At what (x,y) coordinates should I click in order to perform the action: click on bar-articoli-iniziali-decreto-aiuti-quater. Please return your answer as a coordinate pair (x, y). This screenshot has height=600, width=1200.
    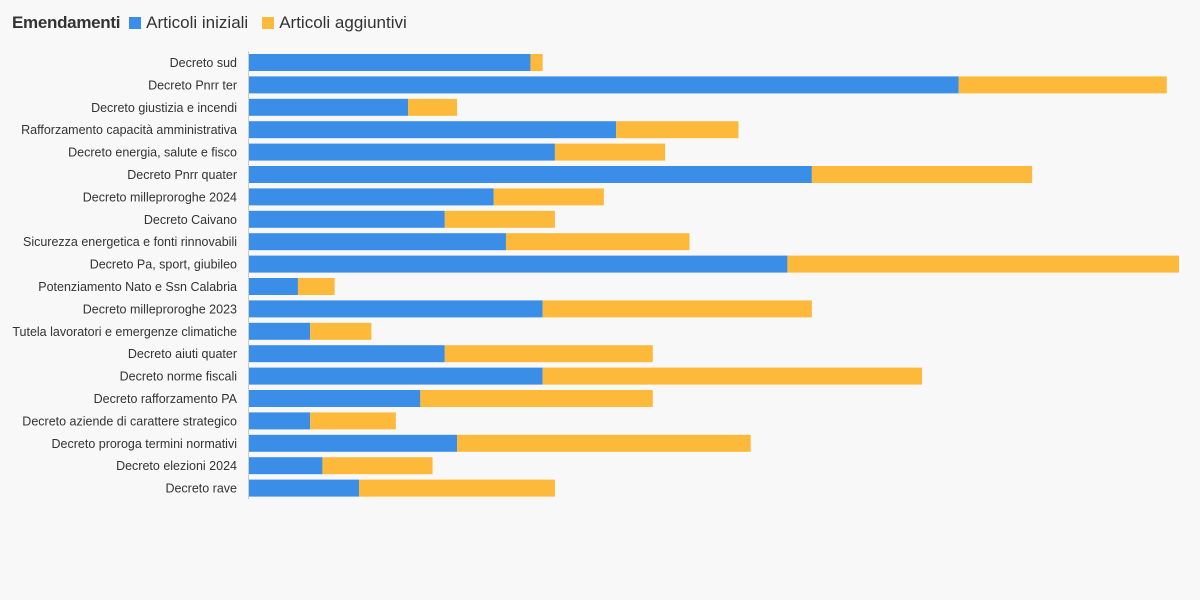
    Looking at the image, I should click on (347, 354).